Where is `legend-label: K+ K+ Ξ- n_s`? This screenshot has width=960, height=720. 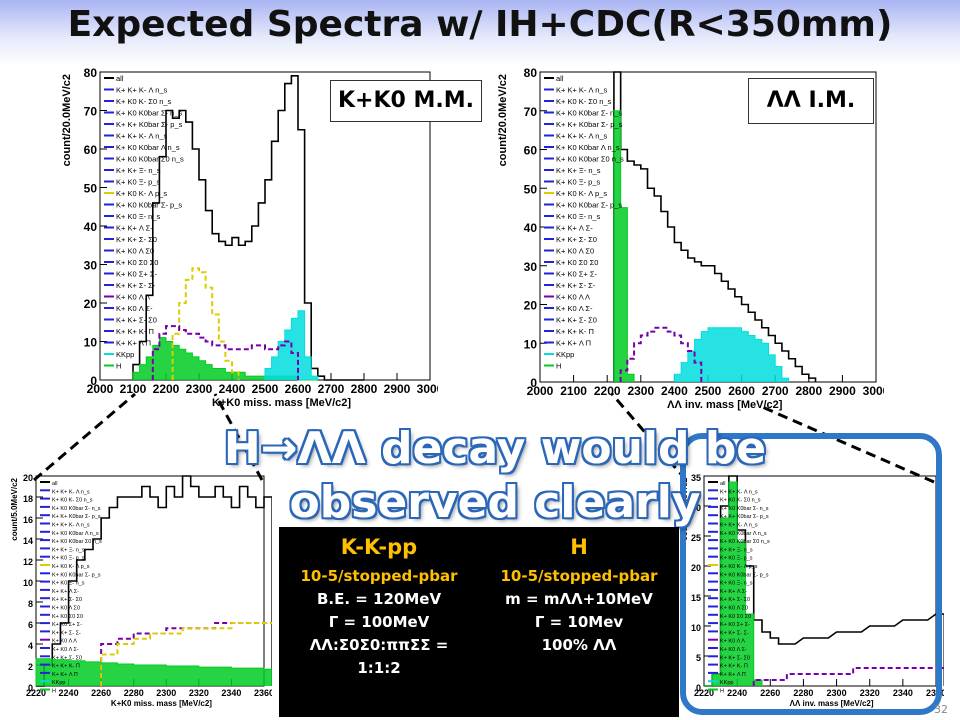
legend-label: K+ K+ Ξ- n_s is located at coordinates (578, 170).